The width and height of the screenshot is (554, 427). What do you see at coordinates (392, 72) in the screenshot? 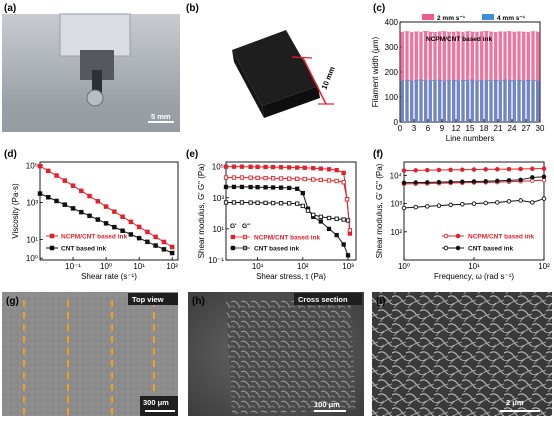
I see `y-tick-label: 200` at bounding box center [392, 72].